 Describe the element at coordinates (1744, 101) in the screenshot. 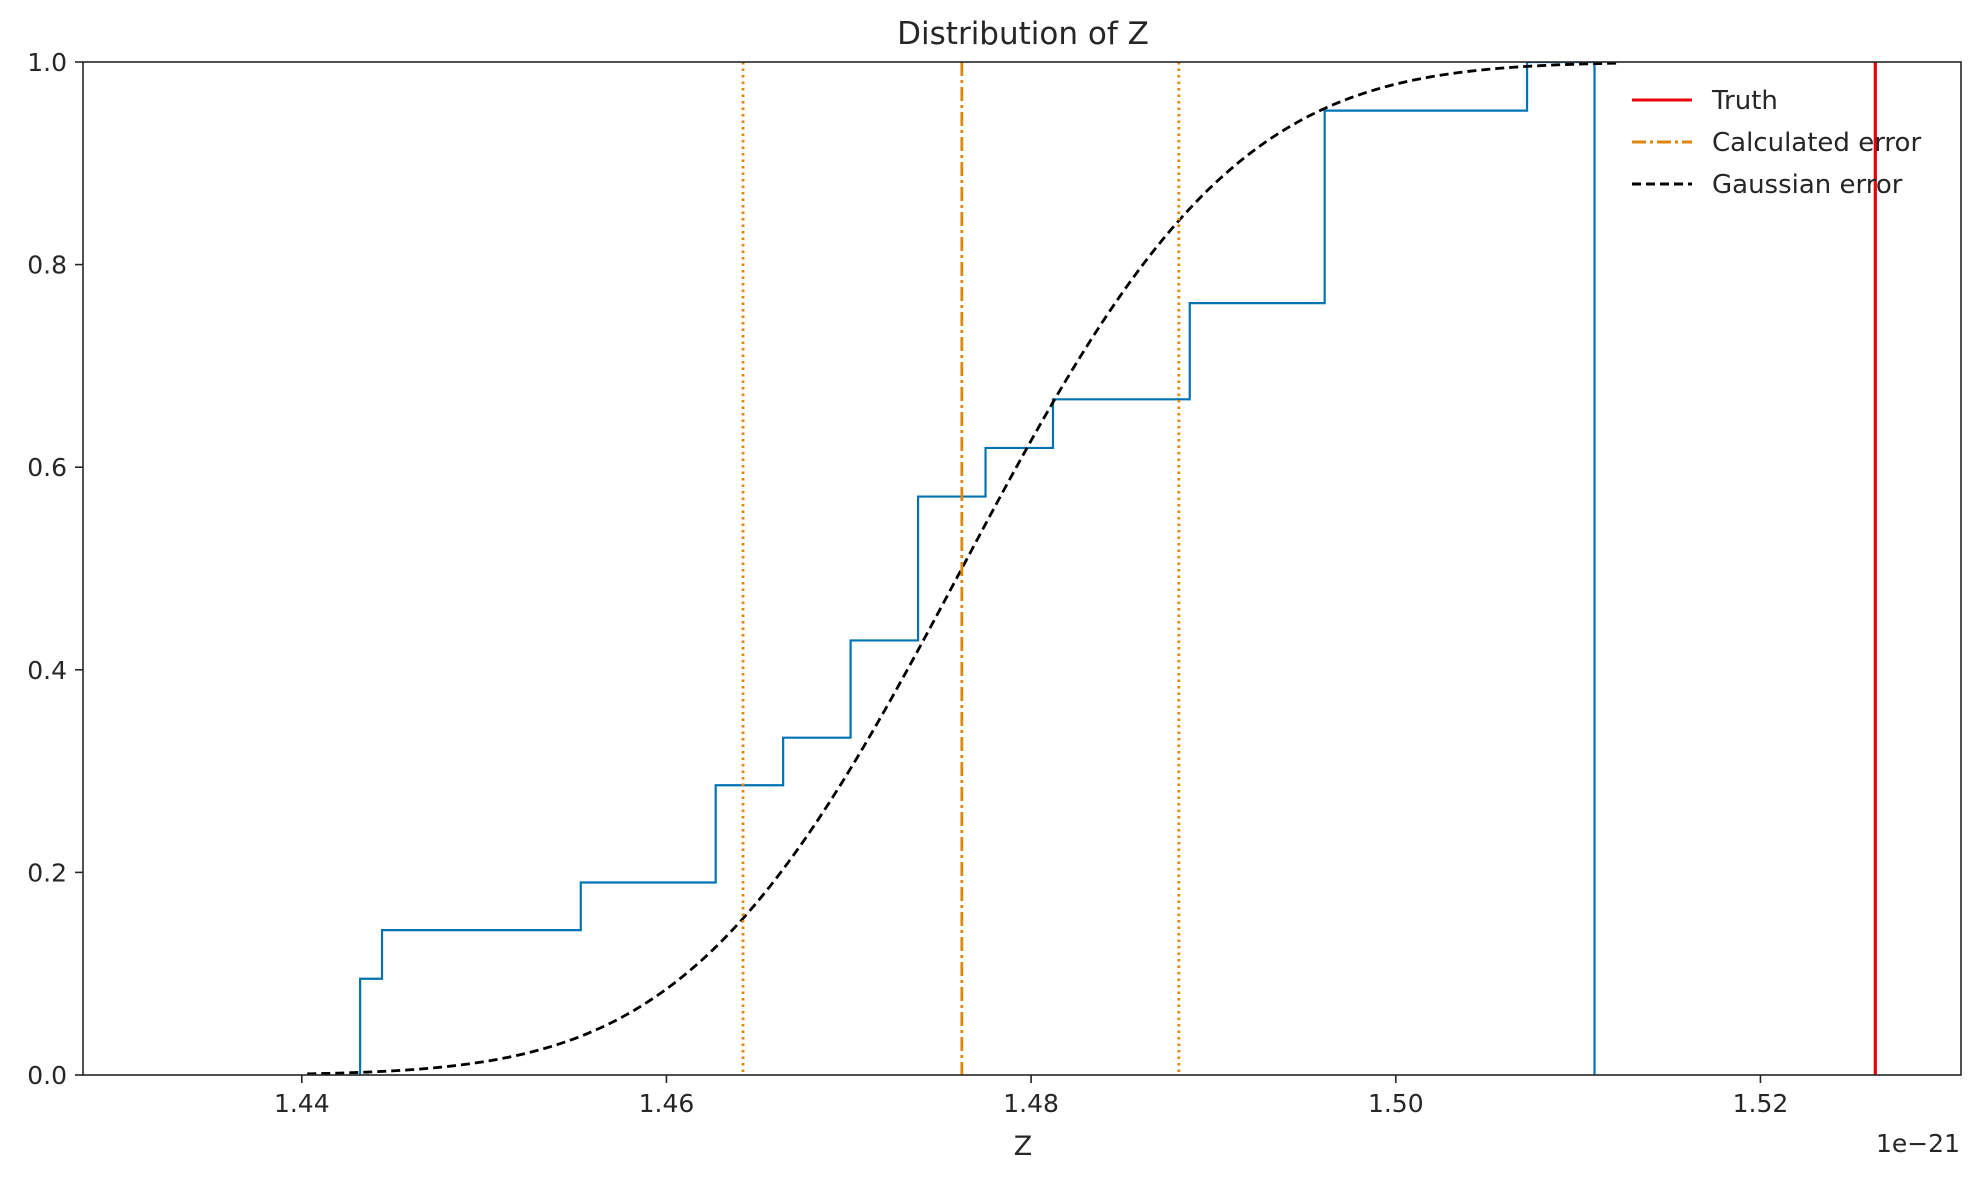

I see `legend-label: Truth` at that location.